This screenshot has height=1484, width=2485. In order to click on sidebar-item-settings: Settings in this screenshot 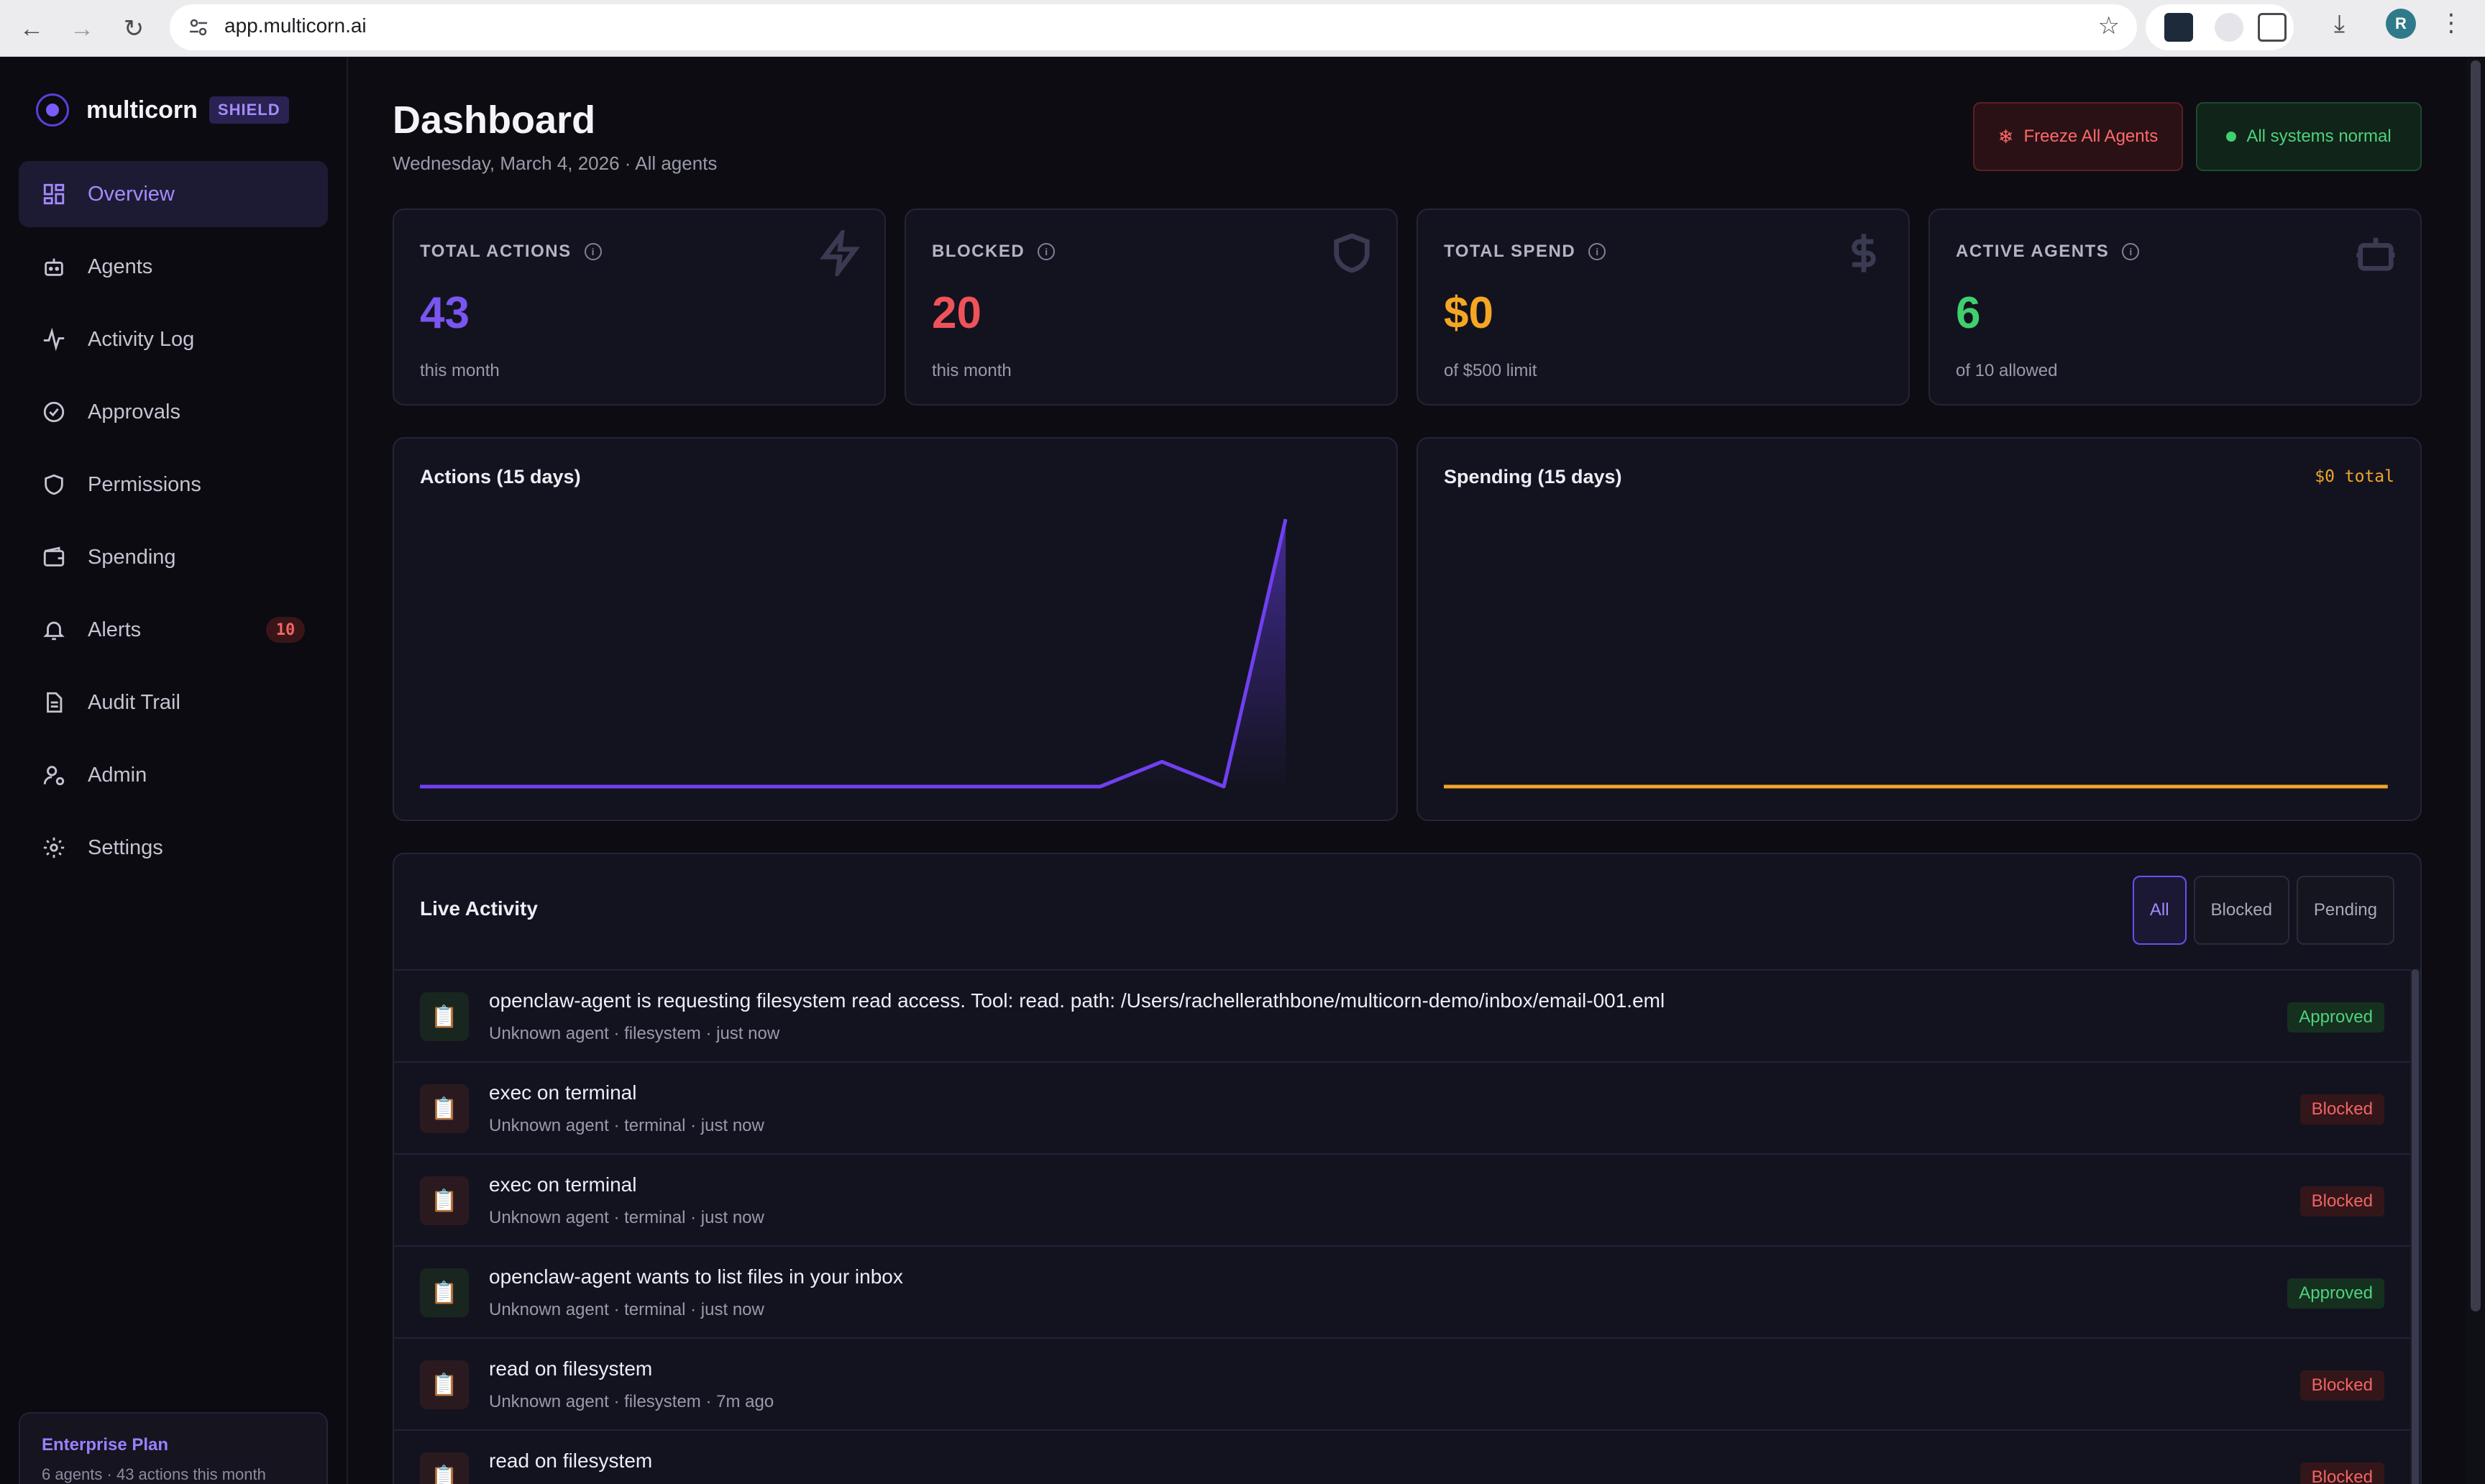, I will do `click(173, 848)`.